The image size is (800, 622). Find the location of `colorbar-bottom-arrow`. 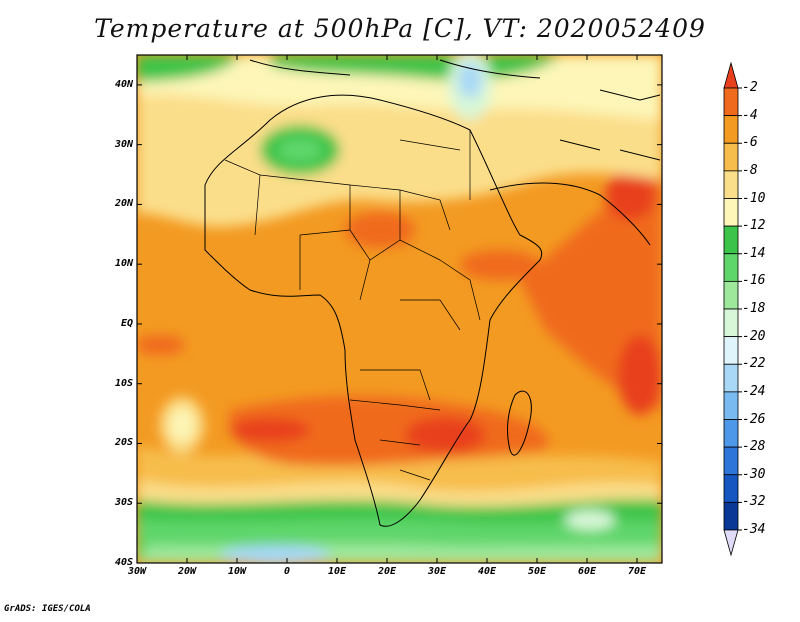

colorbar-bottom-arrow is located at coordinates (731, 543).